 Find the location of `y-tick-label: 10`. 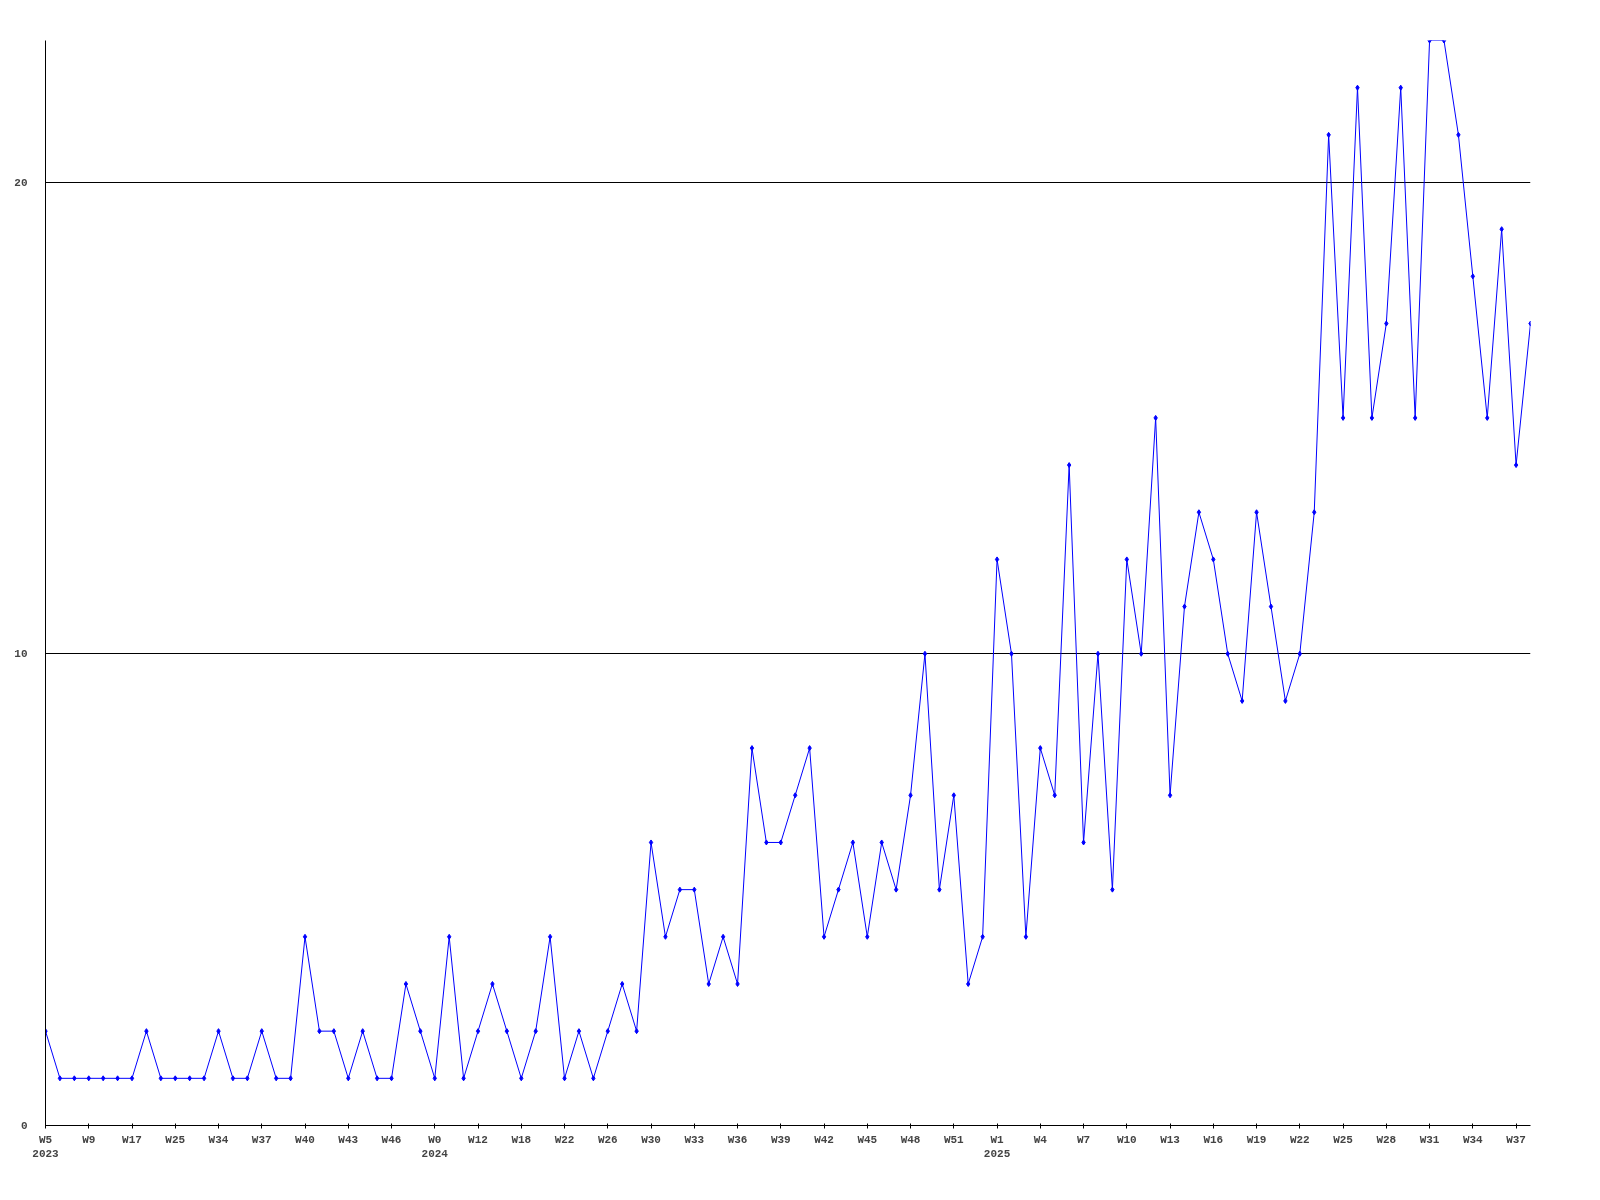

y-tick-label: 10 is located at coordinates (21, 654).